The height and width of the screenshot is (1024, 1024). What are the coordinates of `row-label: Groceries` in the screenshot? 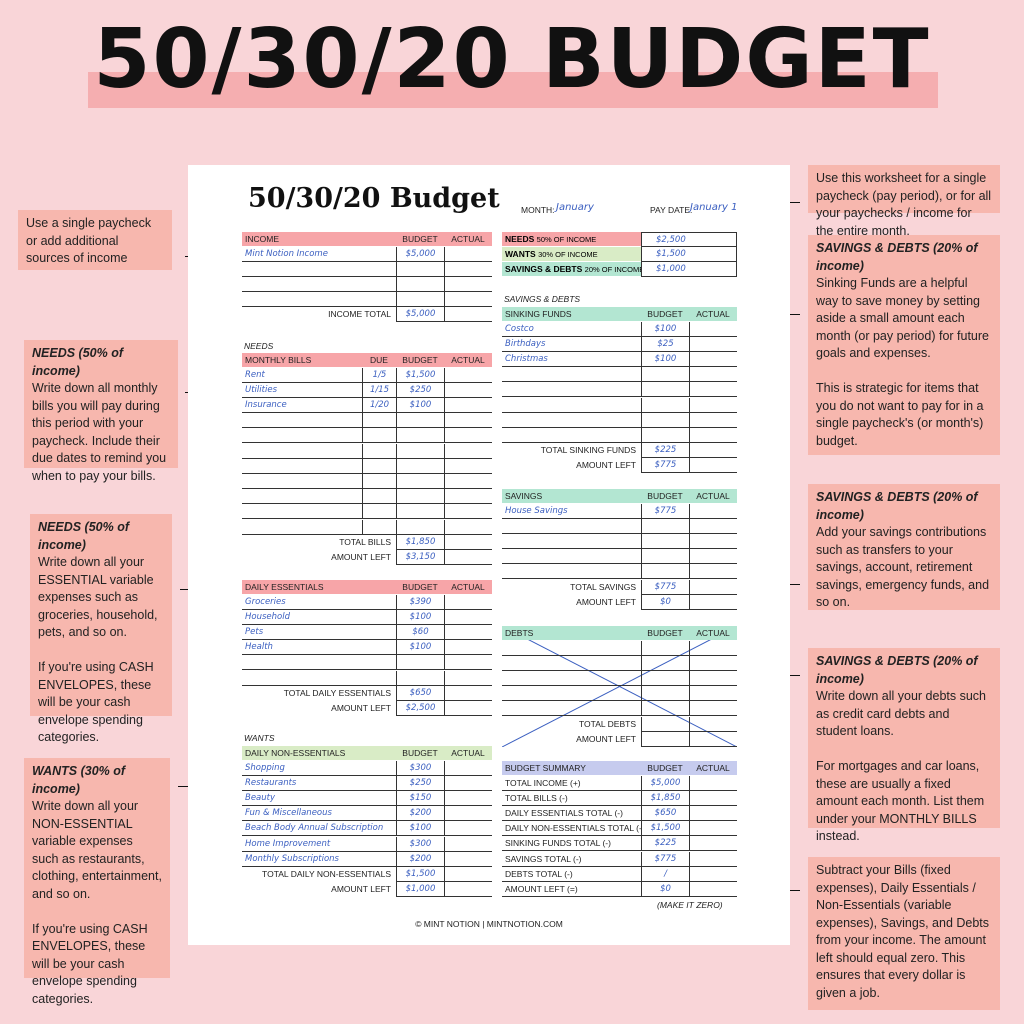 It's located at (319, 602).